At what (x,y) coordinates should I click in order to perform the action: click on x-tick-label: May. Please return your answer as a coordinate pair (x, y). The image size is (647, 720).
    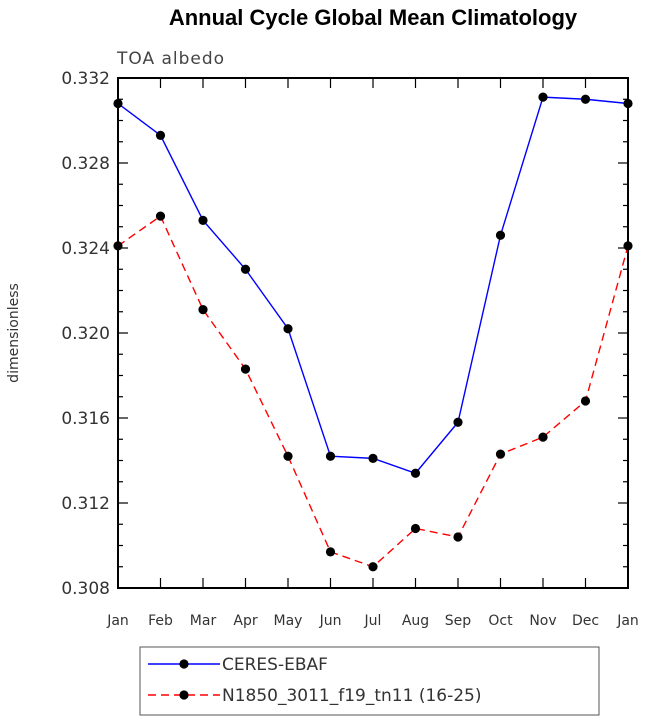
    Looking at the image, I should click on (288, 621).